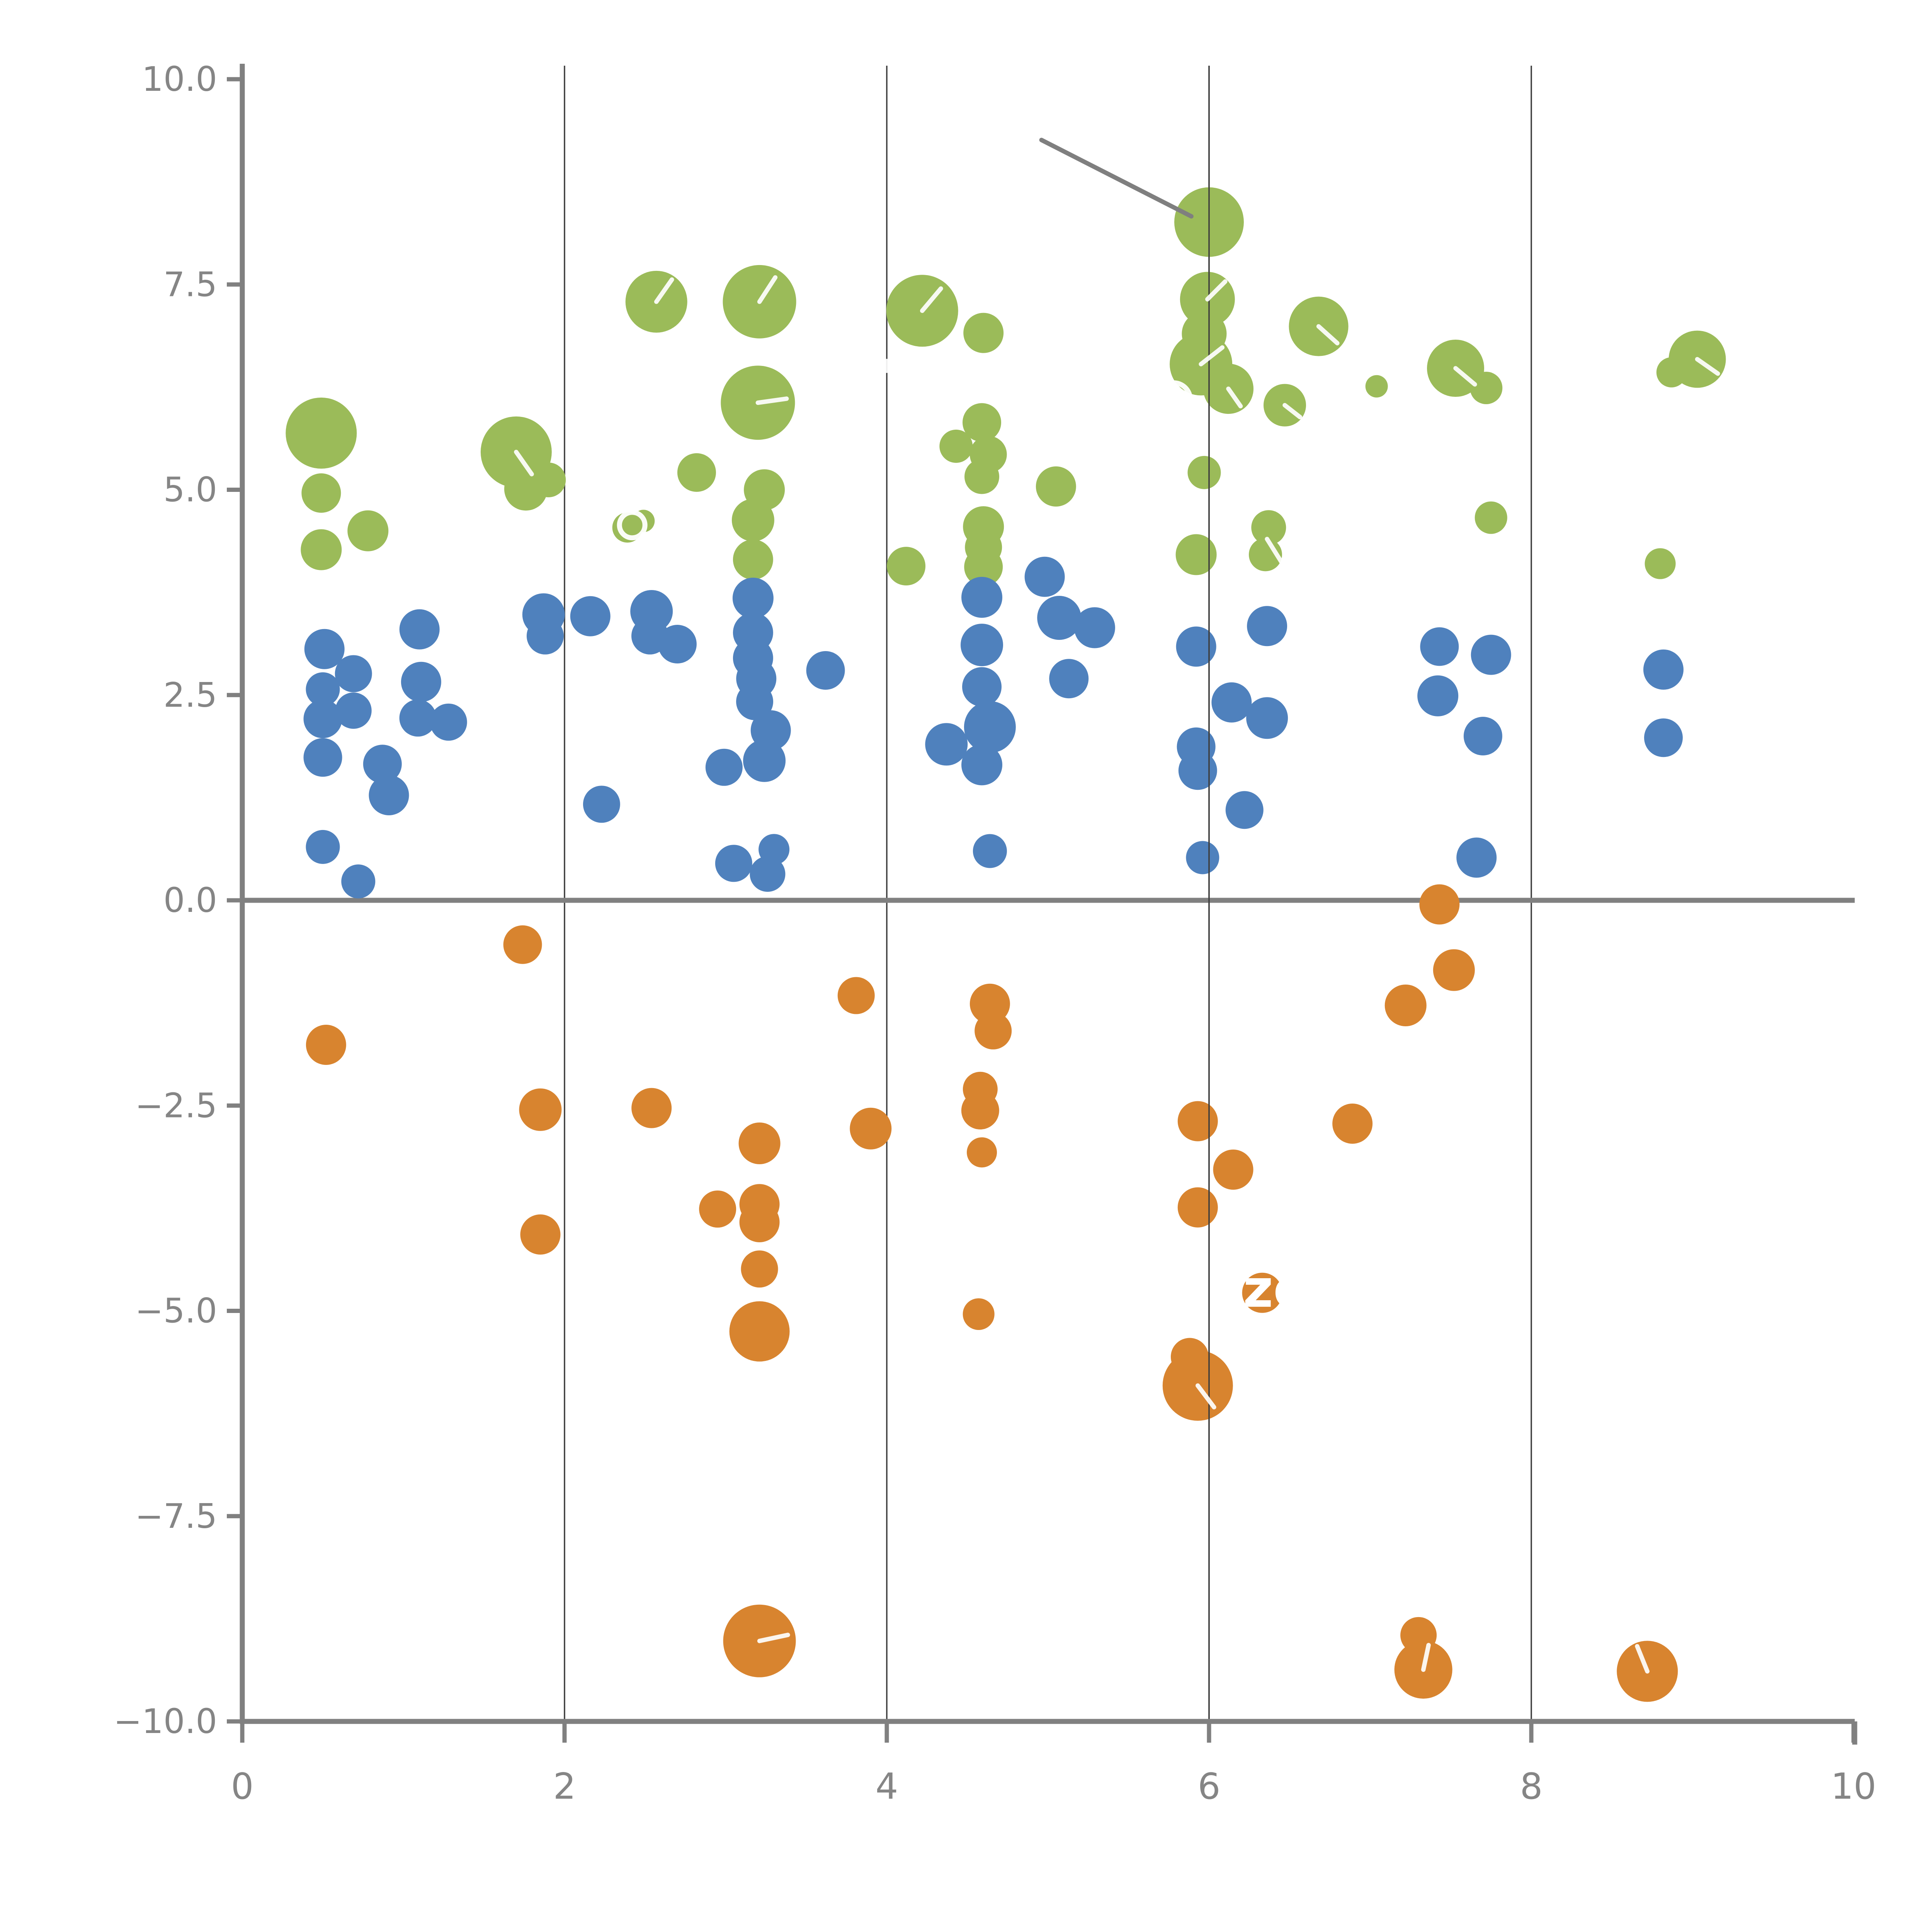 The image size is (1932, 1932). What do you see at coordinates (1210, 1786) in the screenshot?
I see `x-tick-label-6: 6` at bounding box center [1210, 1786].